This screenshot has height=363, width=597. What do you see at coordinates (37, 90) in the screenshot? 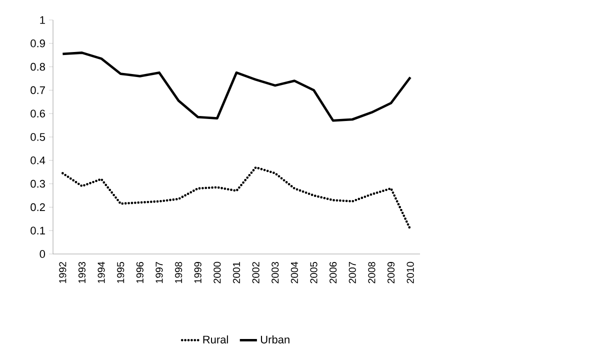
I see `y-tick-label: 0.7` at bounding box center [37, 90].